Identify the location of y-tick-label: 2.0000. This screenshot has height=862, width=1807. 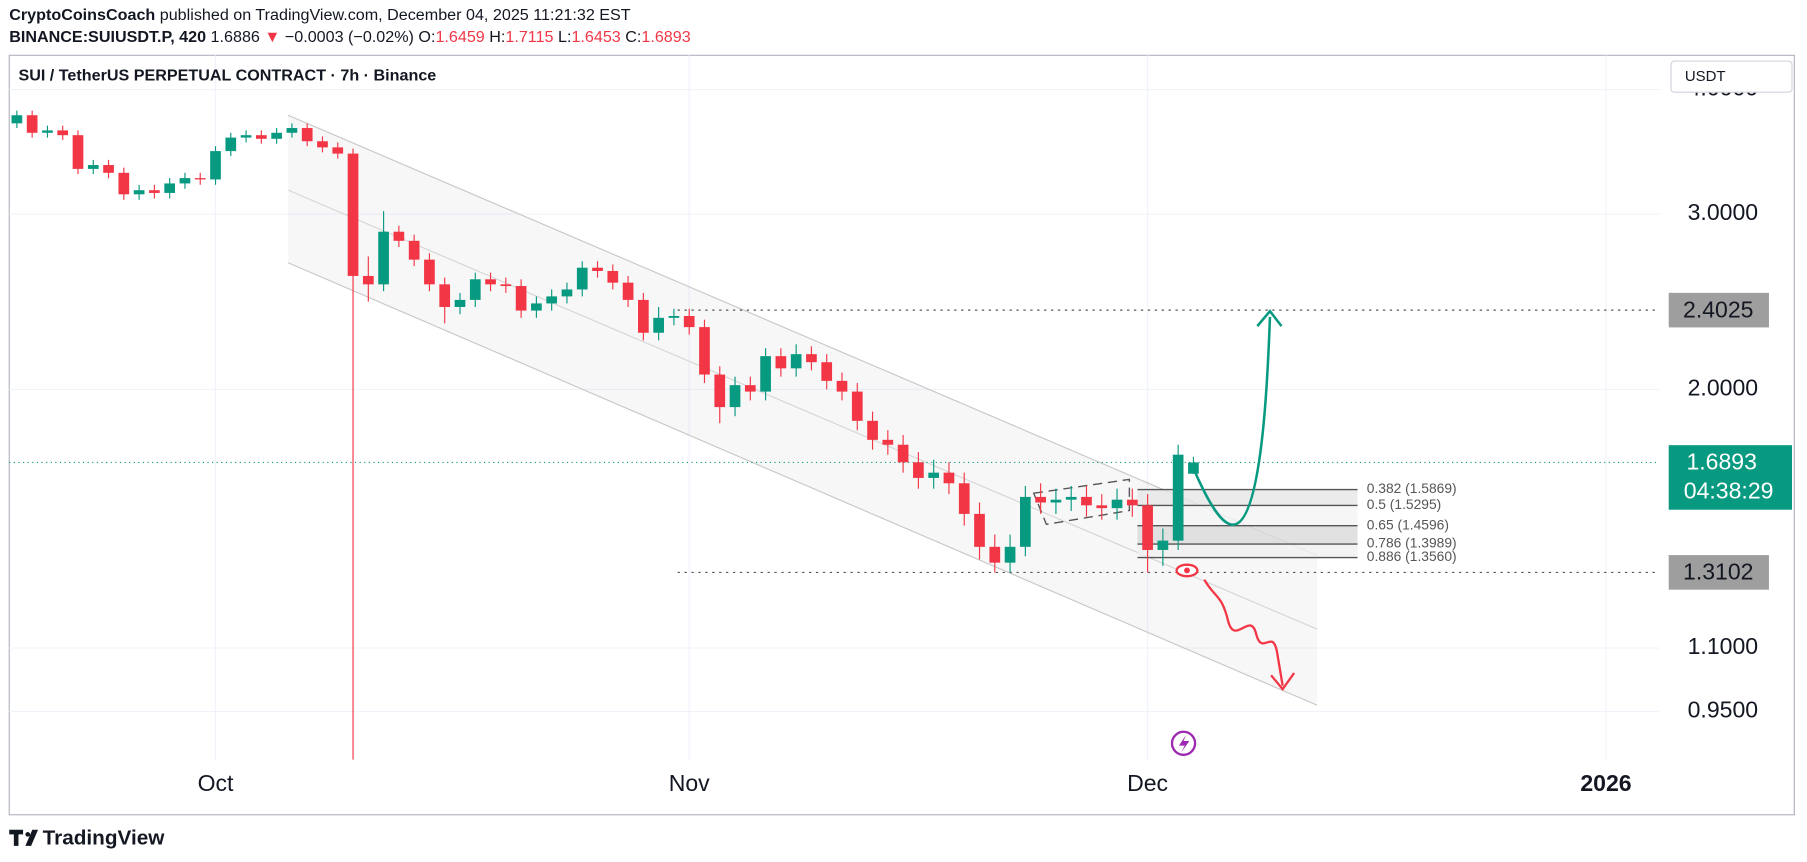
(1723, 388).